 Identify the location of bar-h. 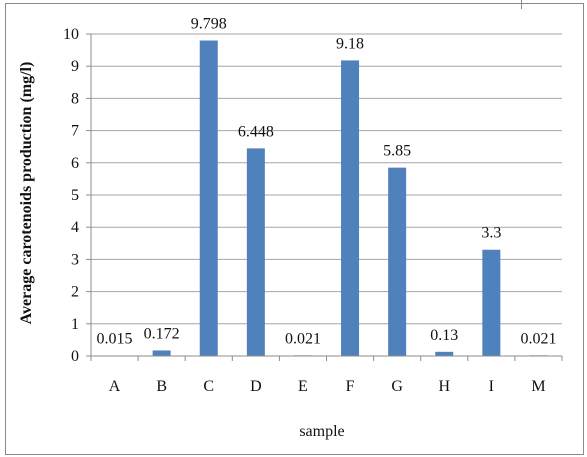
(444, 353).